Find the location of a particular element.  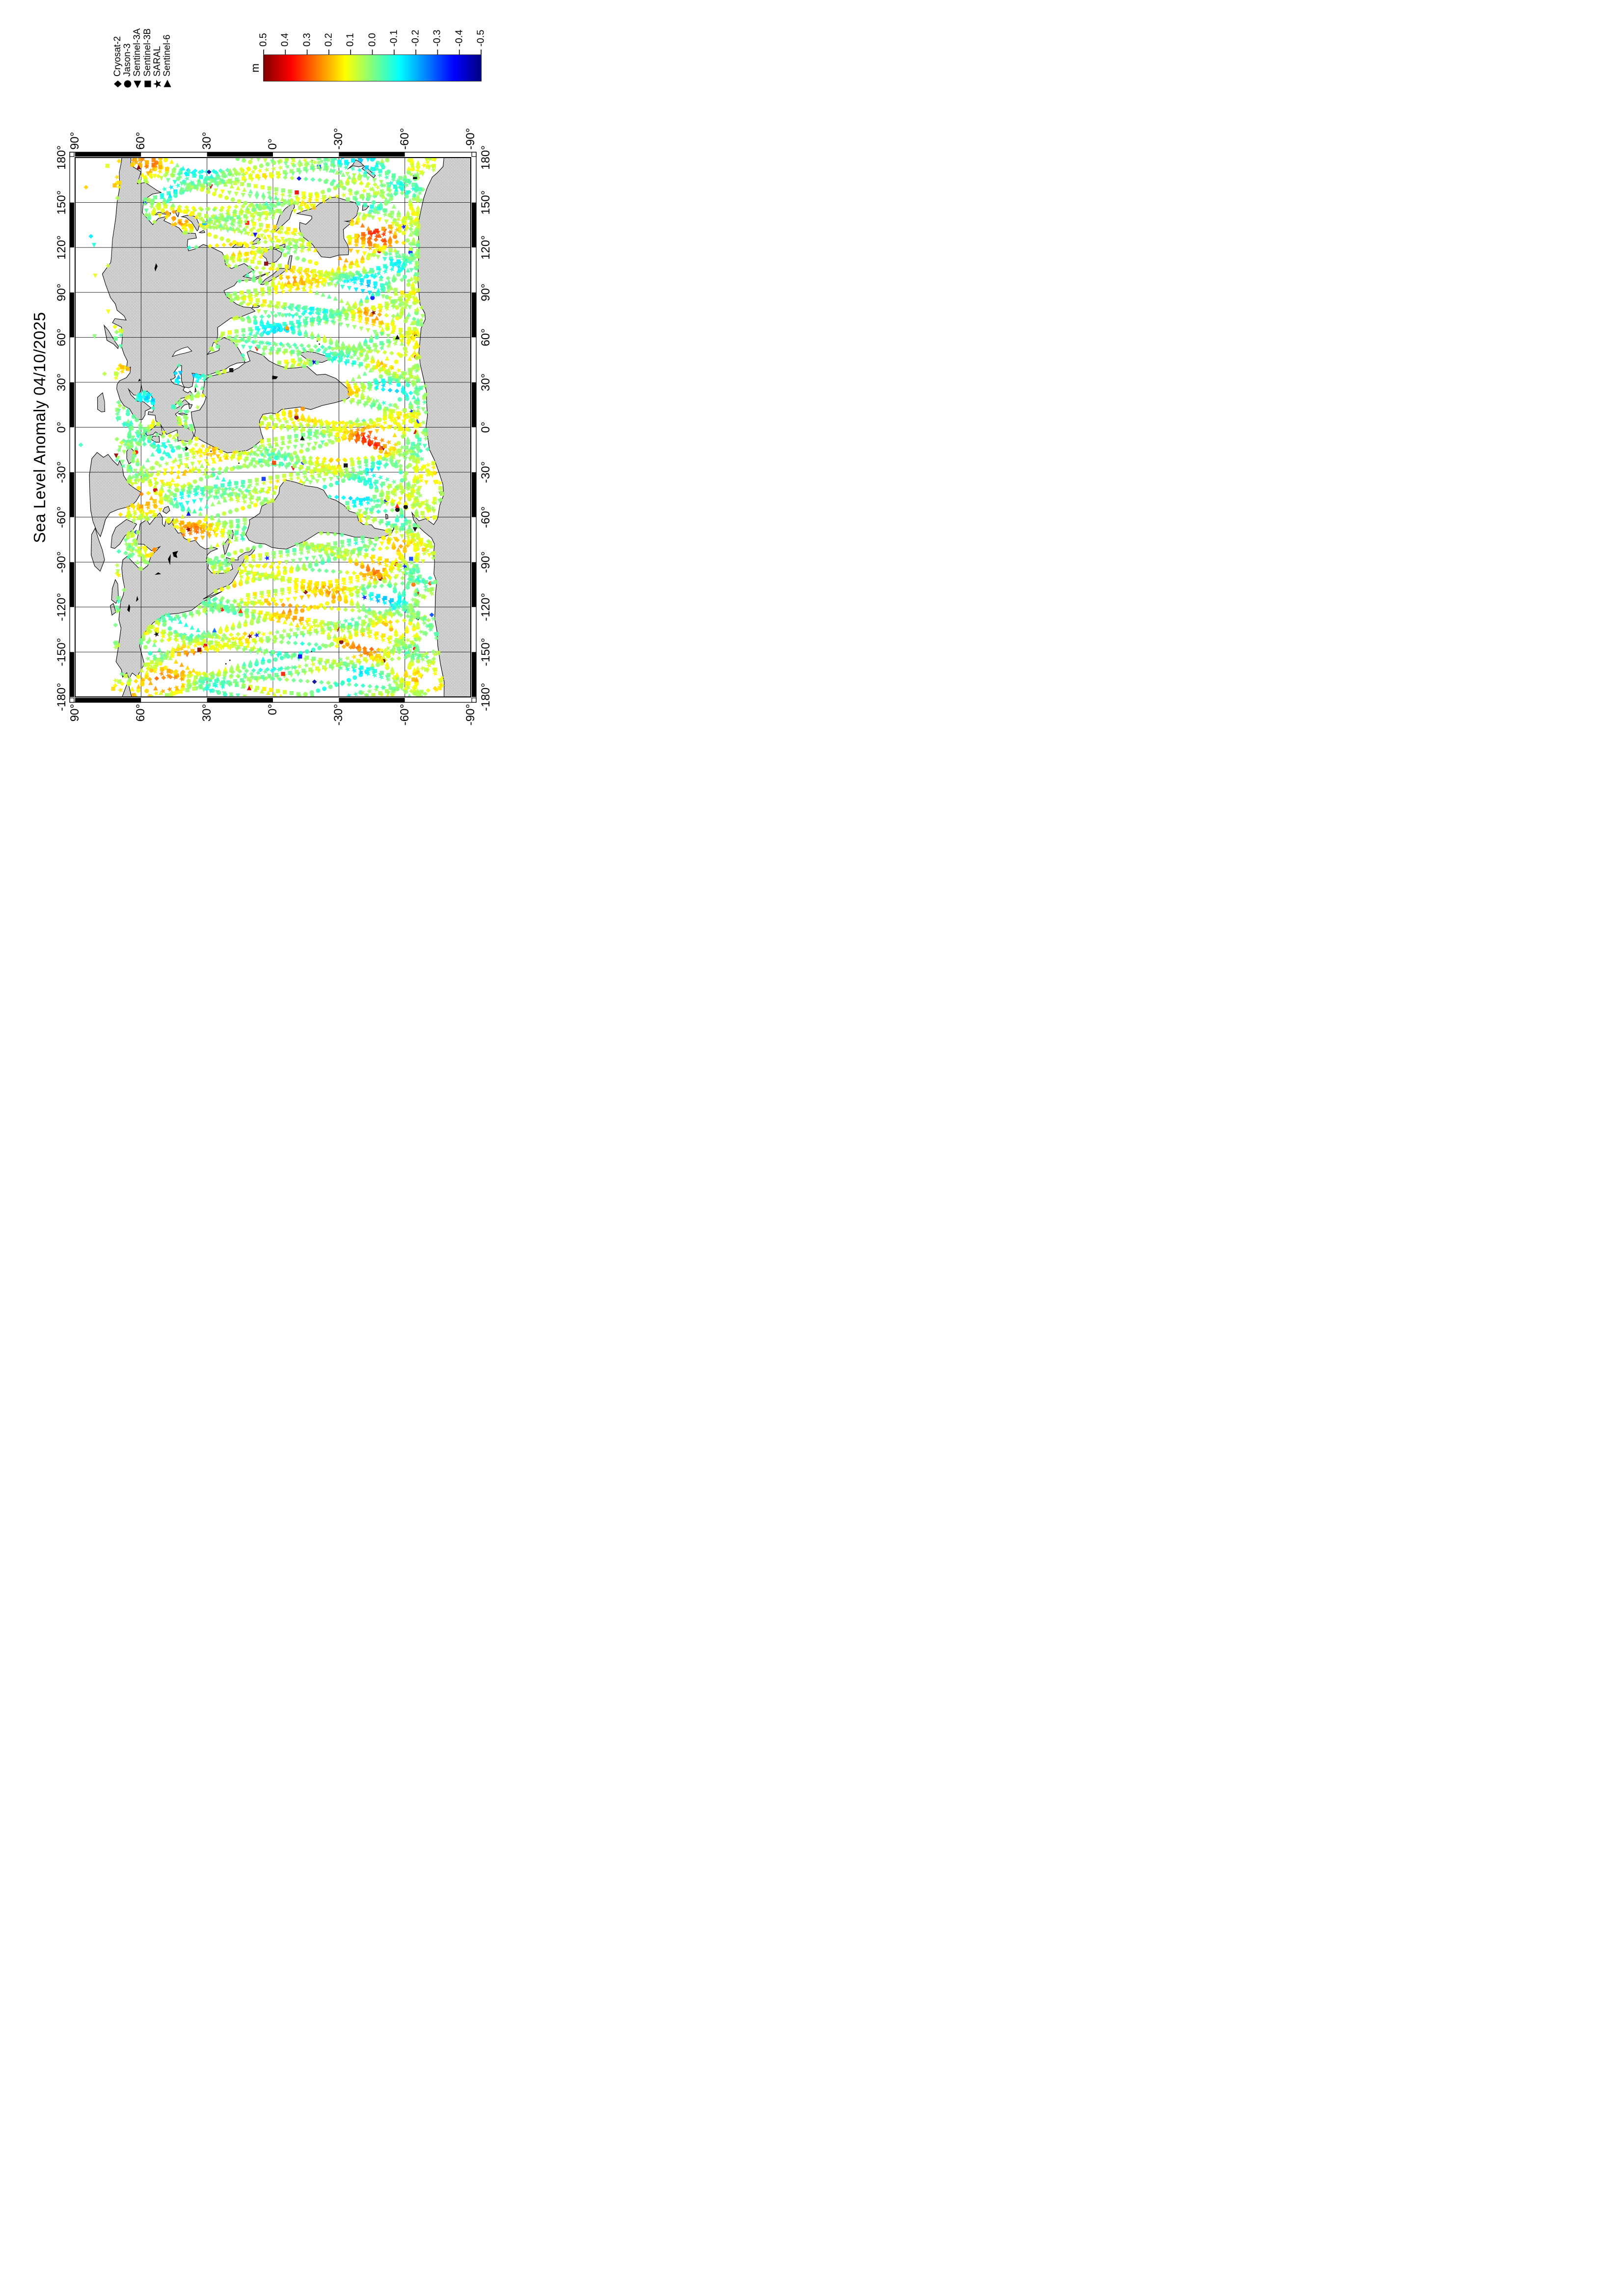

colorbar-tick-label: -0.4 is located at coordinates (459, 38).